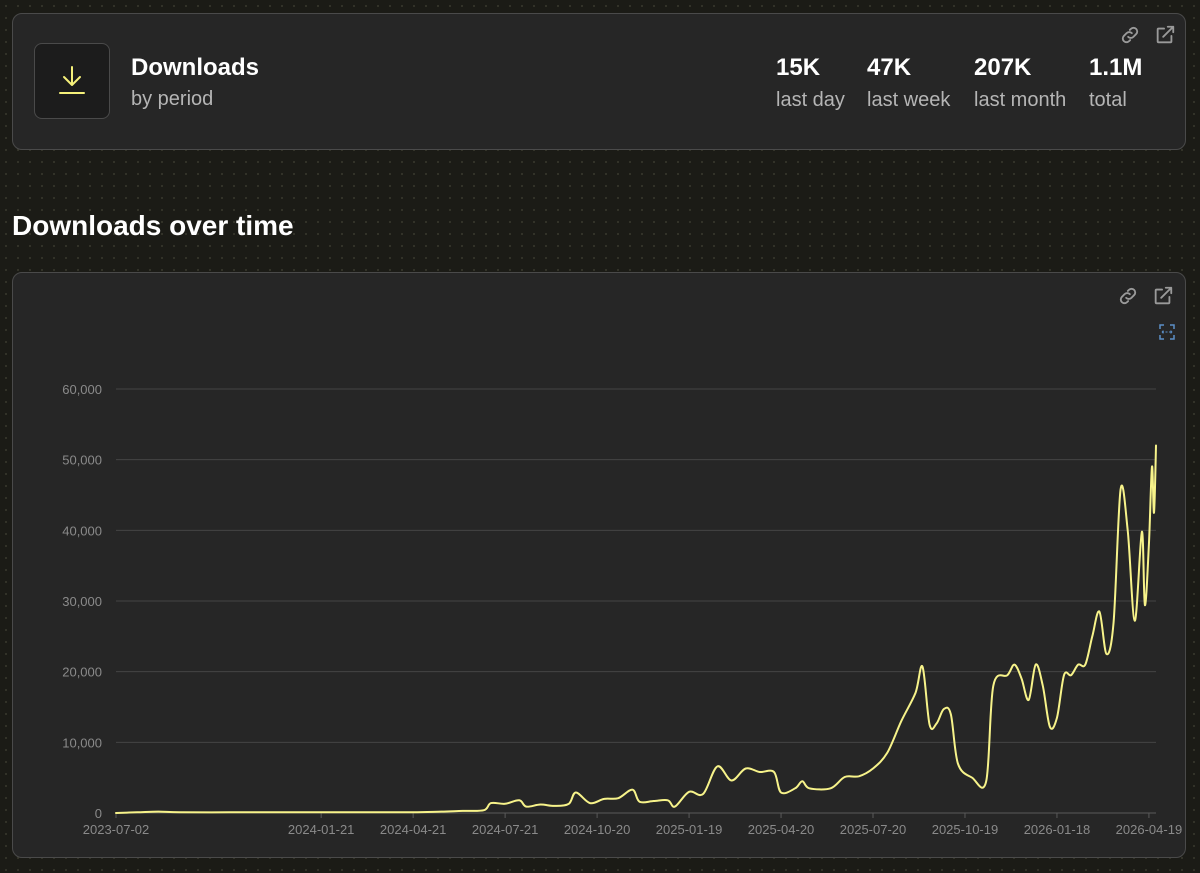  What do you see at coordinates (909, 100) in the screenshot?
I see `stat-label: last week` at bounding box center [909, 100].